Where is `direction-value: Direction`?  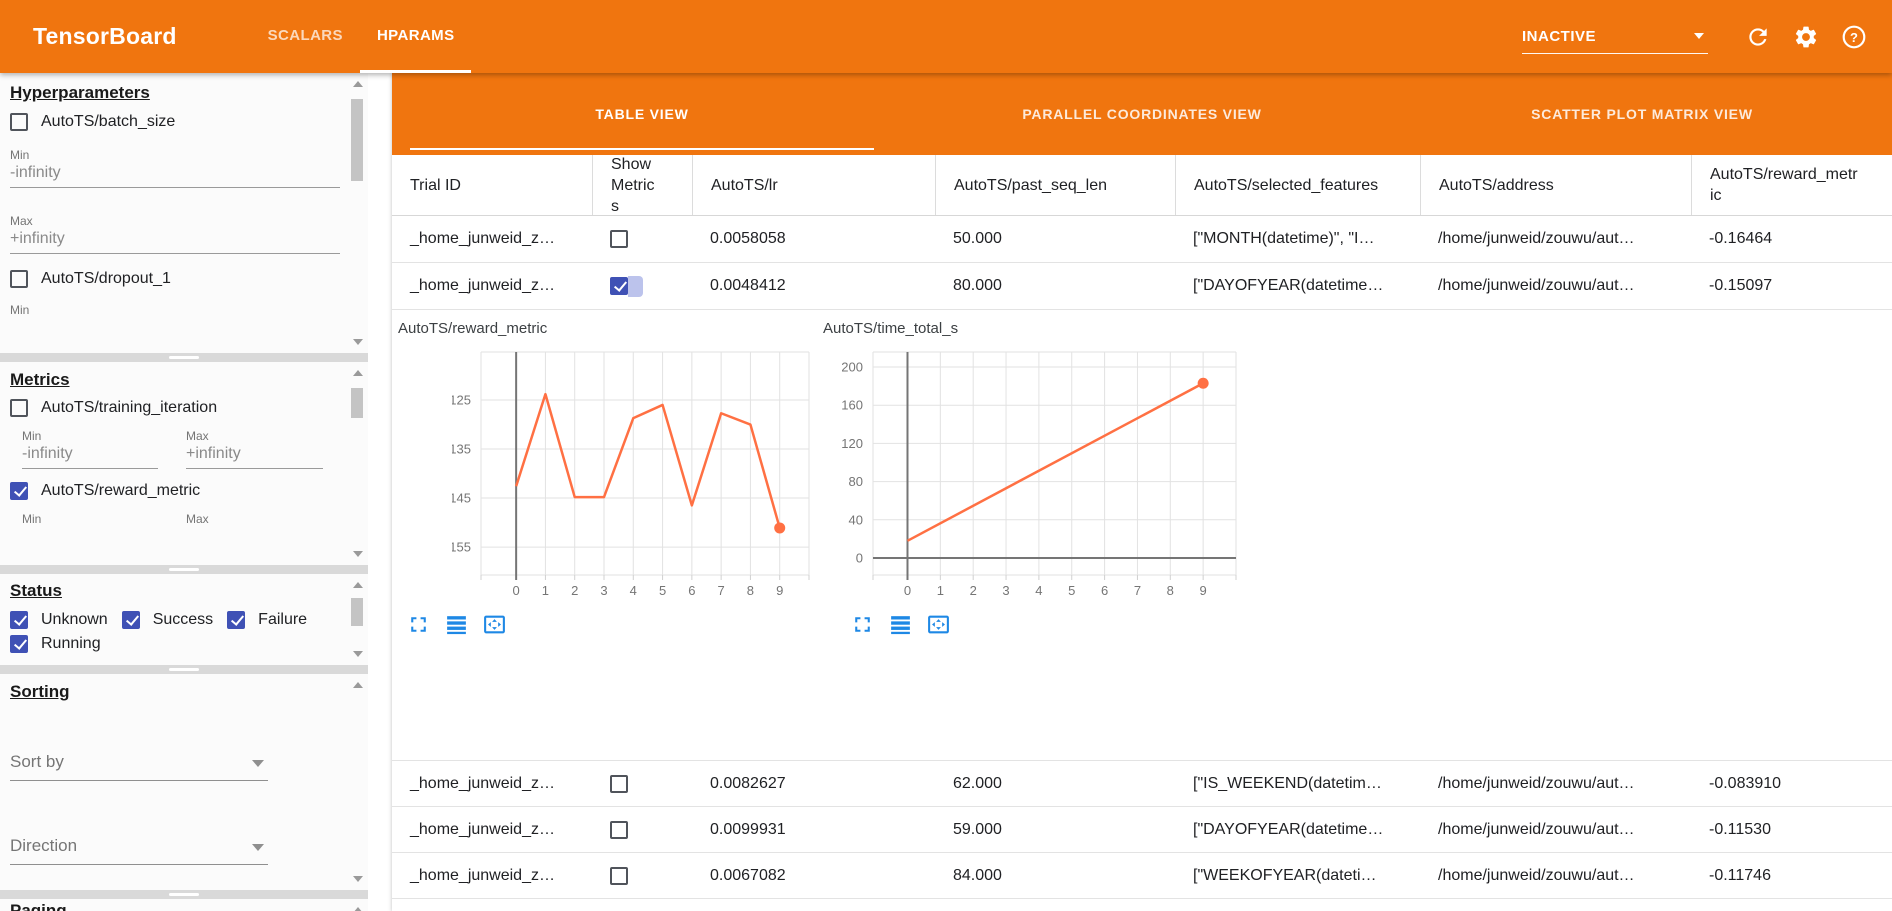 direction-value: Direction is located at coordinates (44, 845).